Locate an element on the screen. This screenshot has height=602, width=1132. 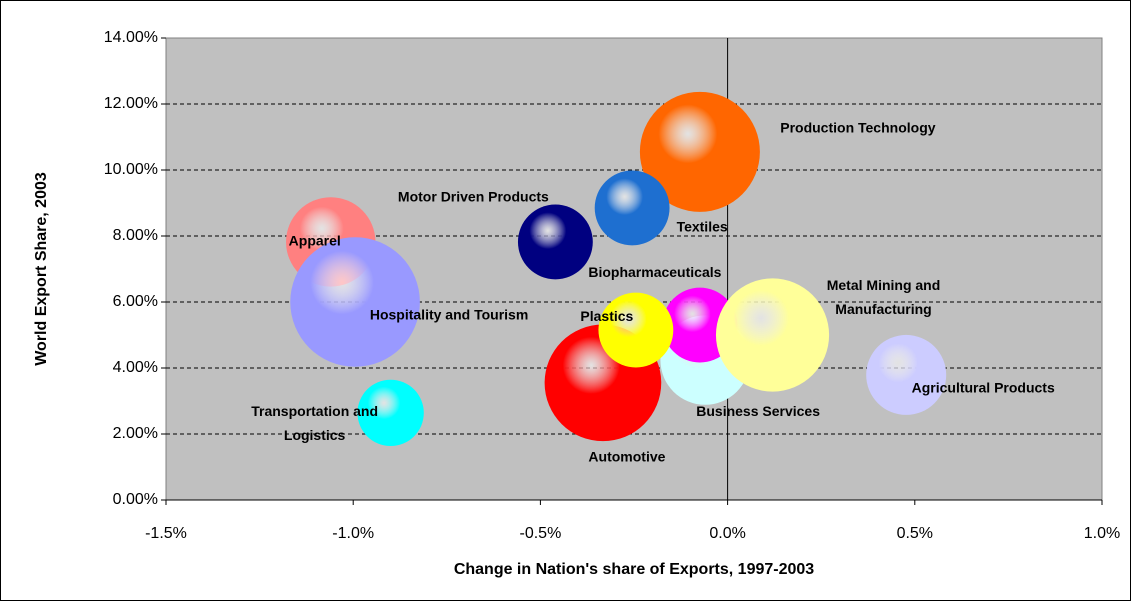
y-tick-label: 2.00% is located at coordinates (135, 433).